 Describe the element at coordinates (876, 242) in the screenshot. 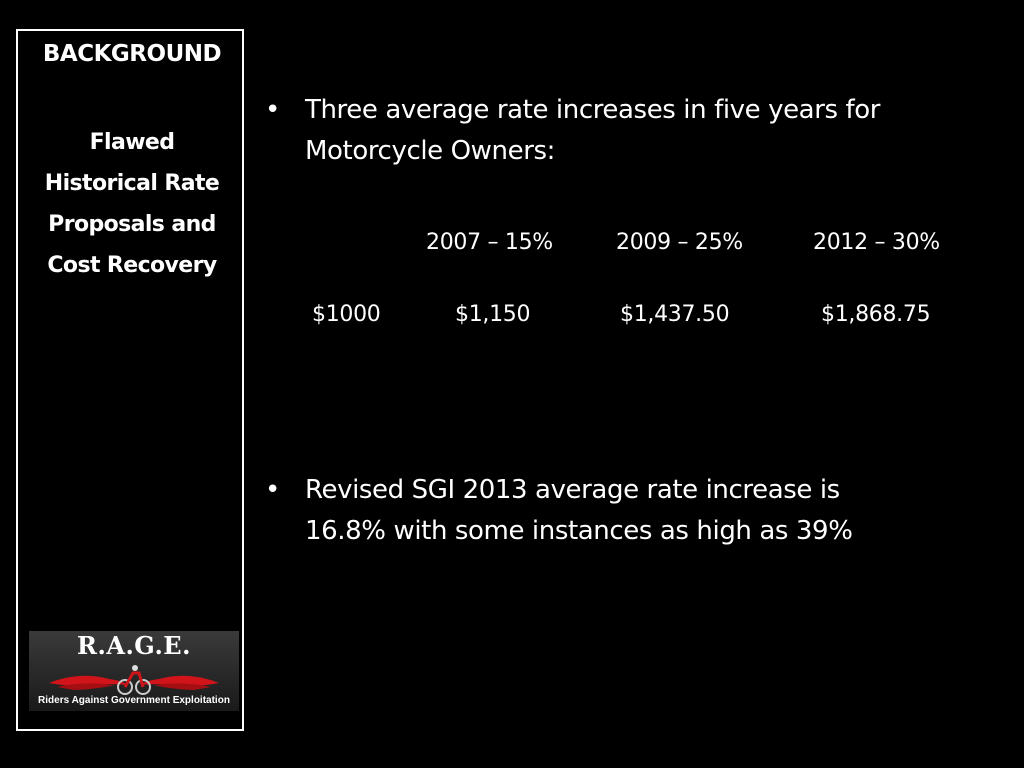

I see `rate-increase-cell: 2012 – 30%` at that location.